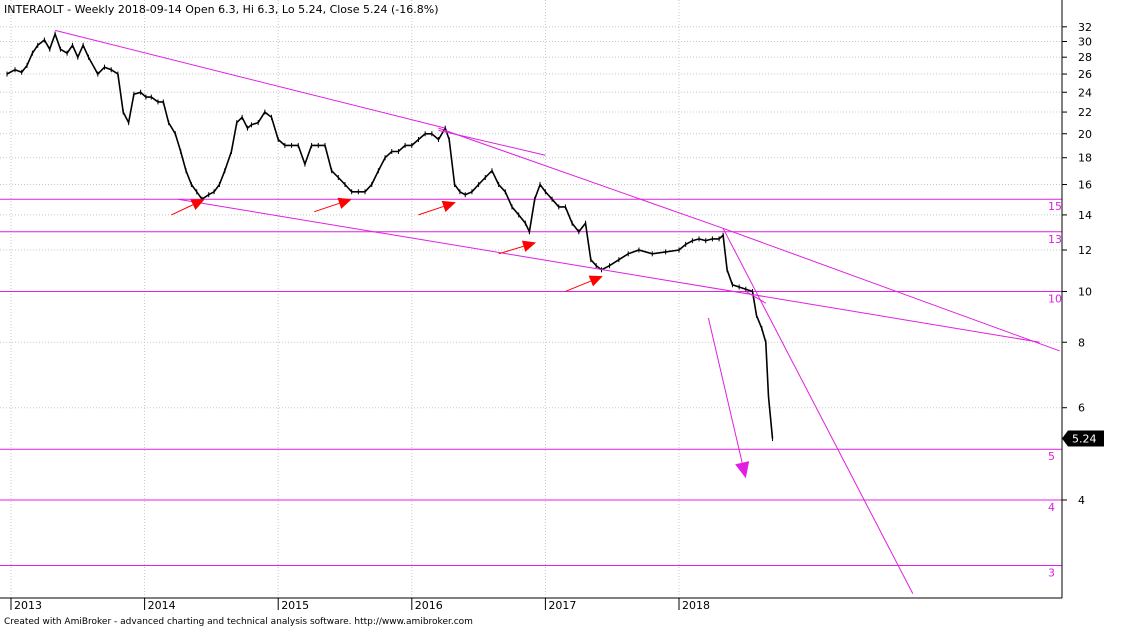 The height and width of the screenshot is (627, 1122). What do you see at coordinates (595, 281) in the screenshot?
I see `red-arrow-4-head` at bounding box center [595, 281].